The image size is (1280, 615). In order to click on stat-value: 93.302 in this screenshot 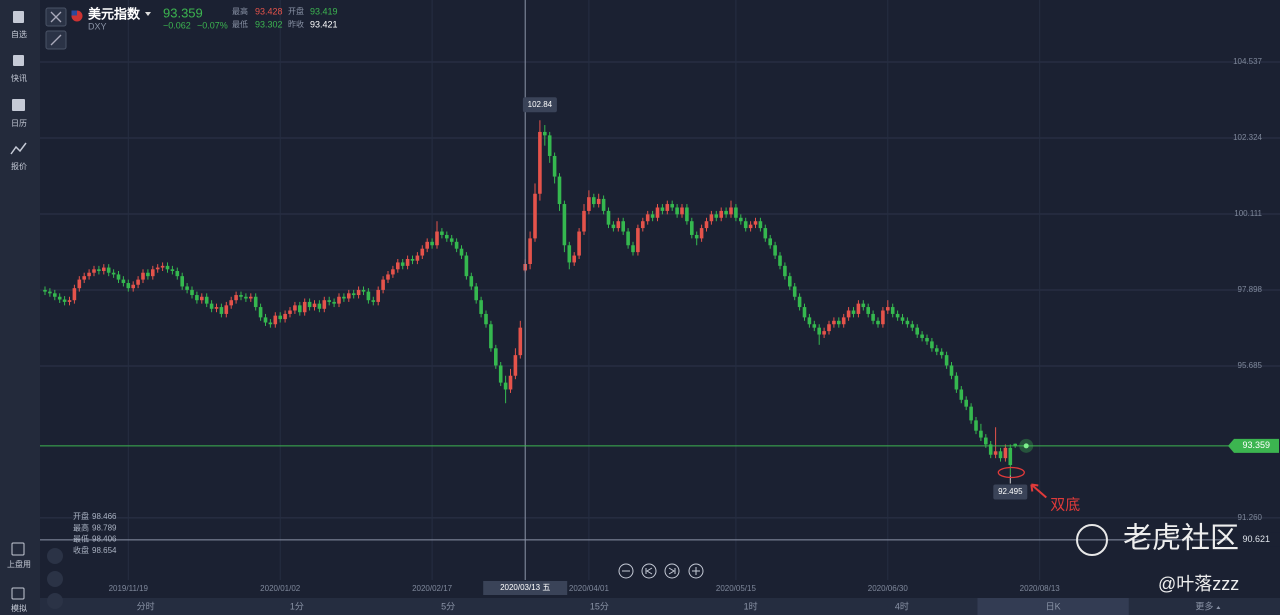, I will do `click(269, 24)`.